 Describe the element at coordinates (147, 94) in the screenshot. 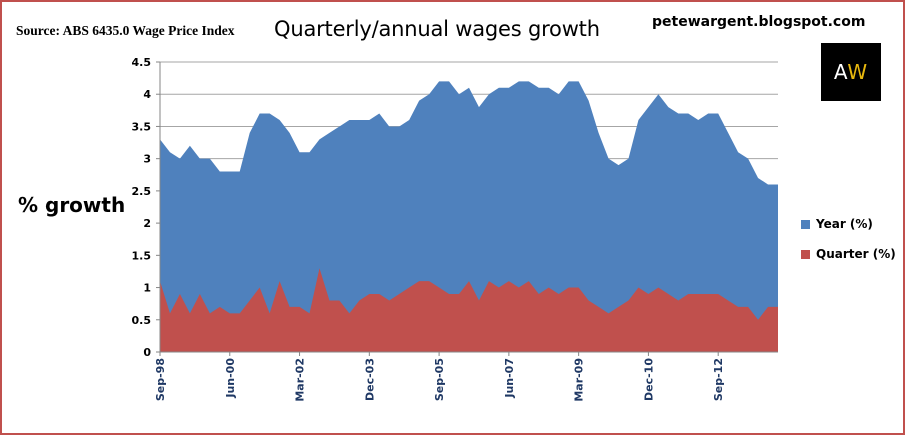

I see `y-tick-label: 4` at that location.